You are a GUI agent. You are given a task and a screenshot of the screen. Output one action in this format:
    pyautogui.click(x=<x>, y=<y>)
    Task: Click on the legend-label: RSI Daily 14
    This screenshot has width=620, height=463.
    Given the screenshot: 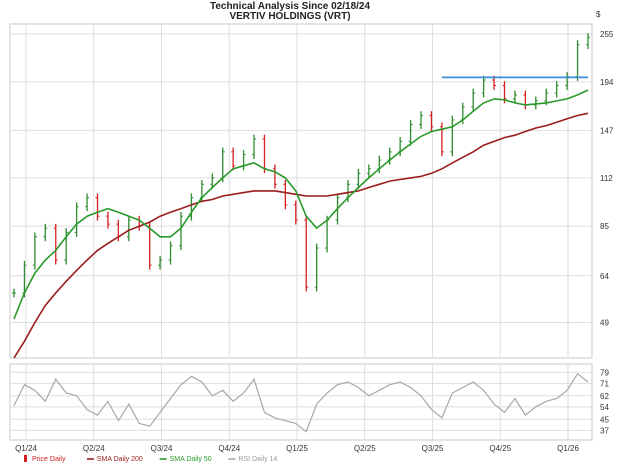 What is the action you would take?
    pyautogui.click(x=257, y=459)
    